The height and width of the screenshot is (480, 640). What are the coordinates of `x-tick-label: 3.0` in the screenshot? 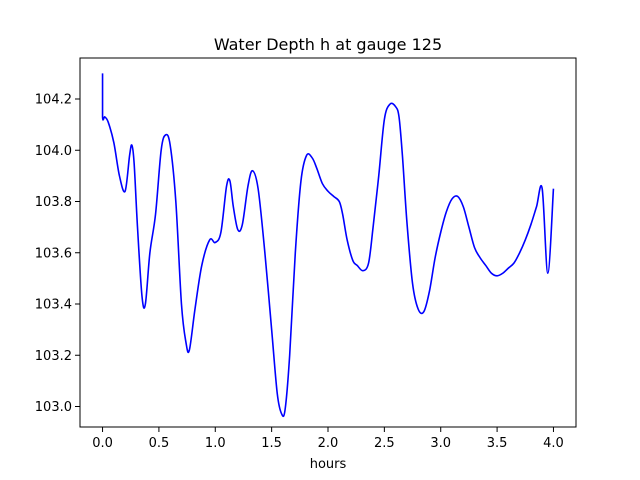 It's located at (440, 443).